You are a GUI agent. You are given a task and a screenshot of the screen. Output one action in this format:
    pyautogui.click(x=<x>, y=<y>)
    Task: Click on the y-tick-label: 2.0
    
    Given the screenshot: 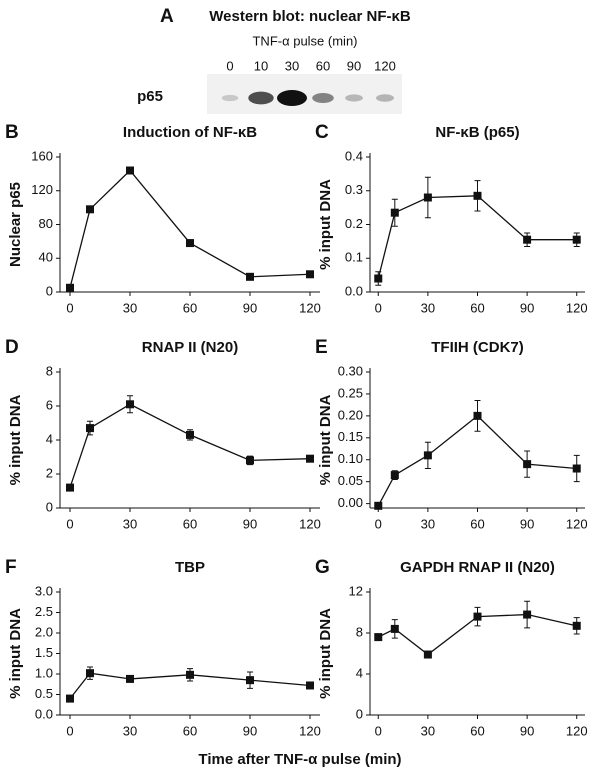 What is the action you would take?
    pyautogui.click(x=44, y=631)
    